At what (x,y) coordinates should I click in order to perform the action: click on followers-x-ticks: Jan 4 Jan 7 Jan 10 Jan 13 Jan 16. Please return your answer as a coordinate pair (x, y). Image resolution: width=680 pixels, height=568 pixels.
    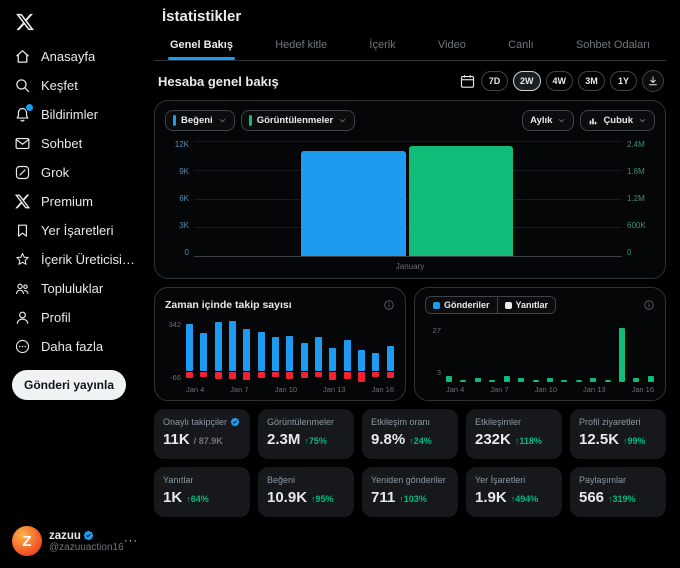
    Looking at the image, I should click on (290, 389).